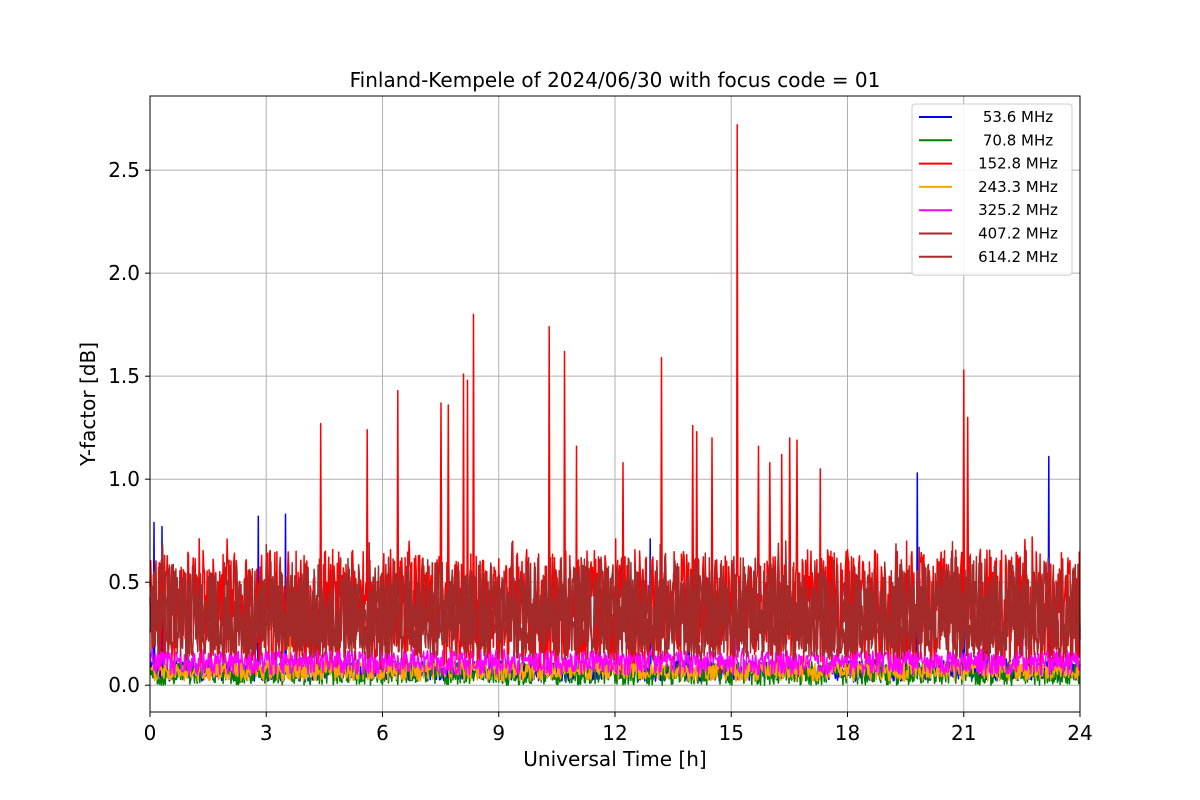 The width and height of the screenshot is (1200, 800). Describe the element at coordinates (1018, 234) in the screenshot. I see `legend-label: 407.2 MHz` at that location.